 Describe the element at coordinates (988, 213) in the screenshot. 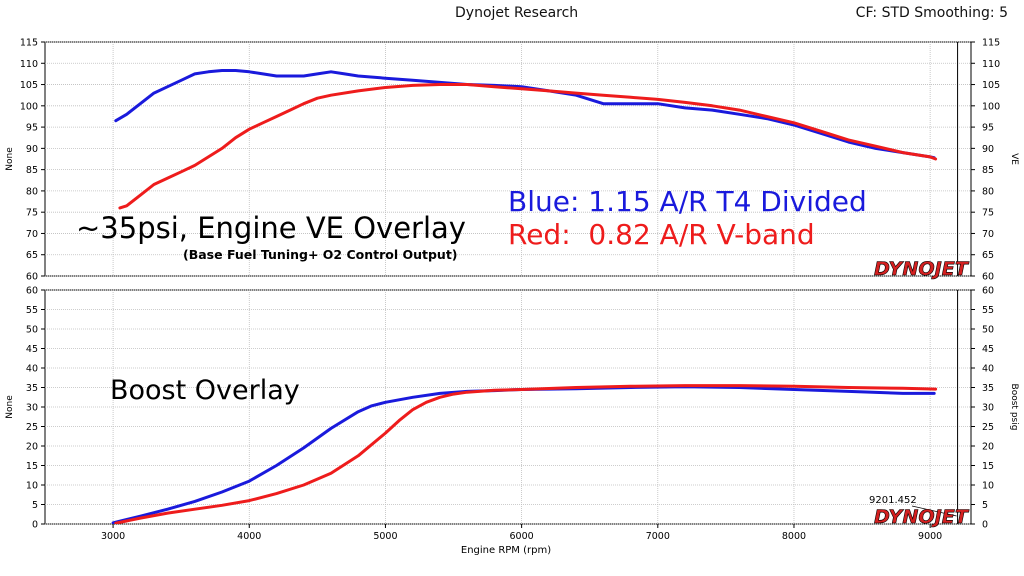

I see `top-ytick-label-right: 75` at that location.